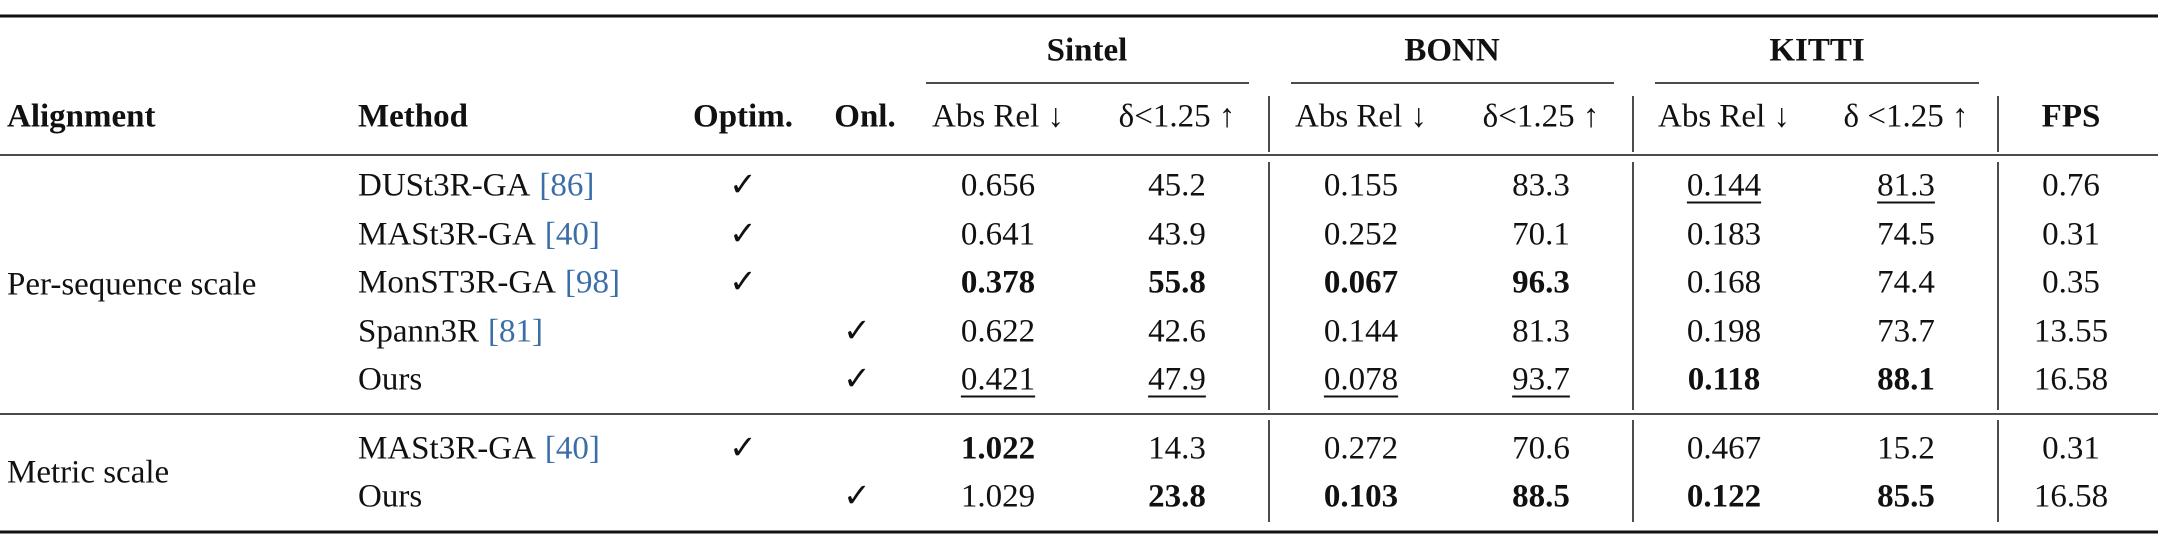 The image size is (2158, 550). I want to click on value-cell: 0.421, so click(998, 379).